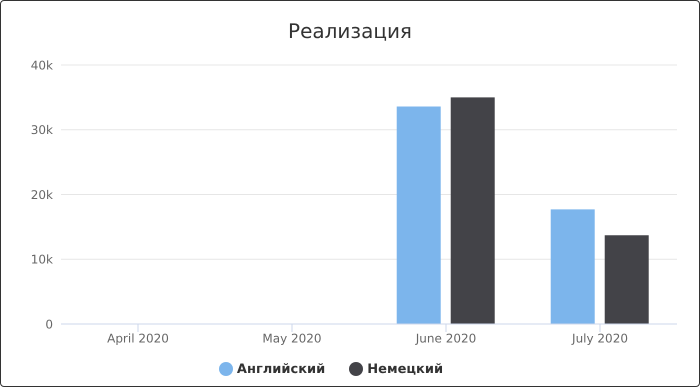 The height and width of the screenshot is (387, 700). What do you see at coordinates (405, 369) in the screenshot?
I see `legend-label: Немецкий` at bounding box center [405, 369].